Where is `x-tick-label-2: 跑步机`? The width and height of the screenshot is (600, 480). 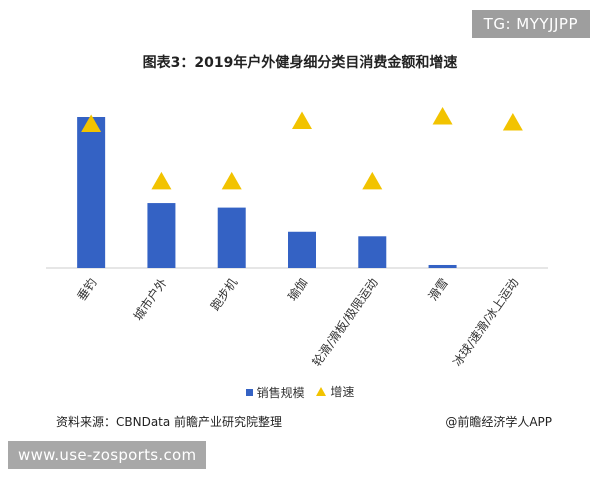
x-tick-label-2: 跑步机 is located at coordinates (224, 295).